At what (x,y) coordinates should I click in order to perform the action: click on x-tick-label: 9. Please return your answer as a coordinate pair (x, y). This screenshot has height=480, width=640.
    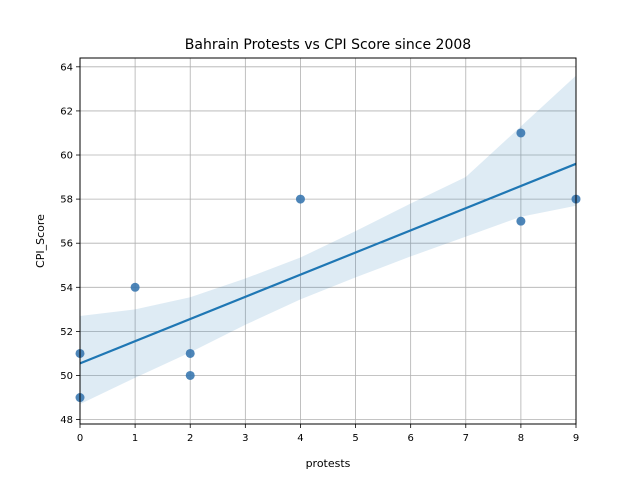
    Looking at the image, I should click on (576, 438).